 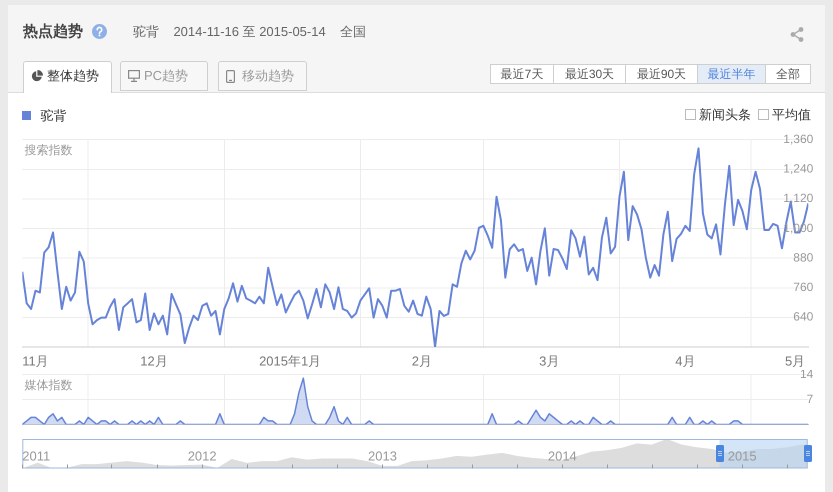 I want to click on x-tick-label: 2014, so click(x=562, y=456).